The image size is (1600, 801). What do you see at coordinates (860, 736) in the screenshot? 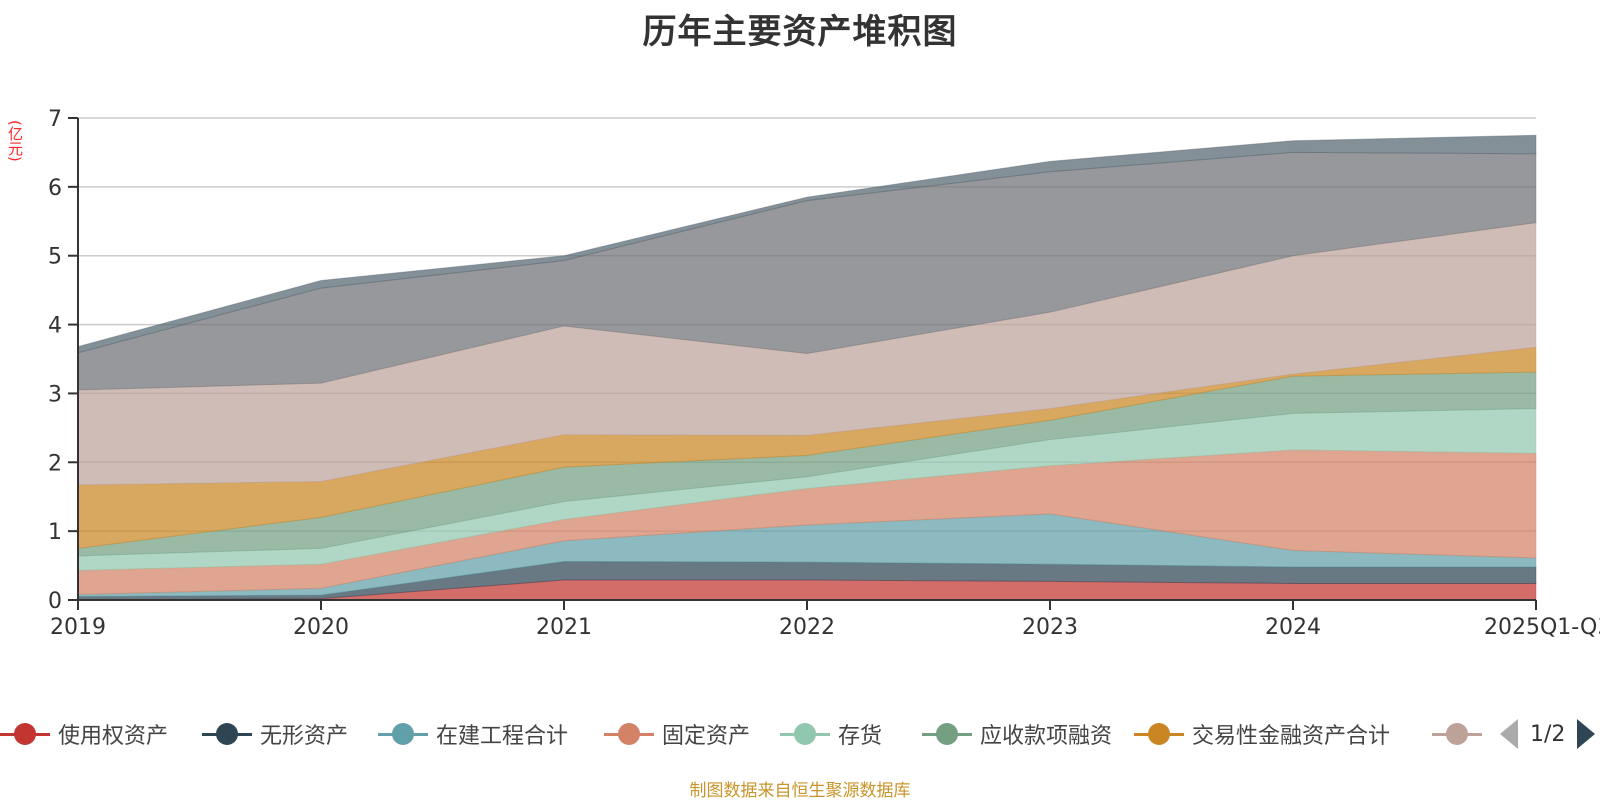
I see `legend-label: 存货` at bounding box center [860, 736].